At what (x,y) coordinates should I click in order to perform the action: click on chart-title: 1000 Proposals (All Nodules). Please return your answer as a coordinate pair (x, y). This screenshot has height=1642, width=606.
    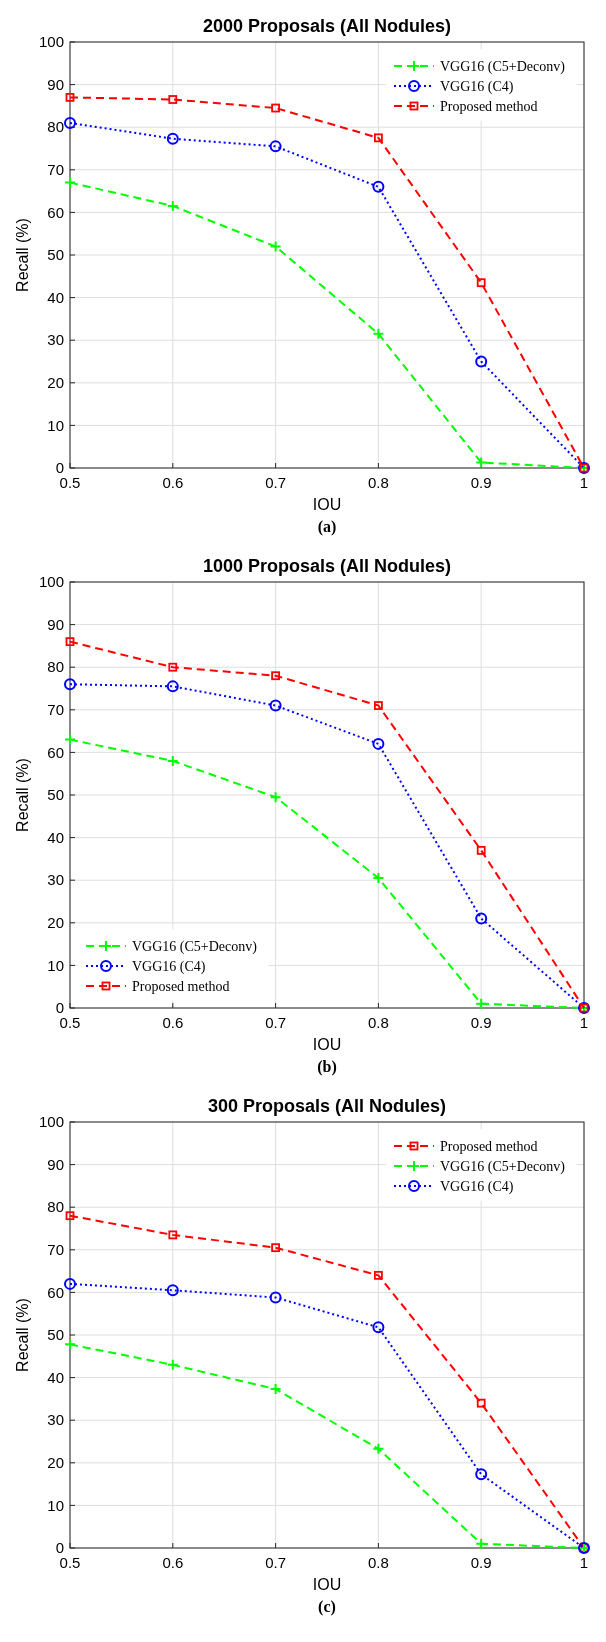
    Looking at the image, I should click on (327, 566).